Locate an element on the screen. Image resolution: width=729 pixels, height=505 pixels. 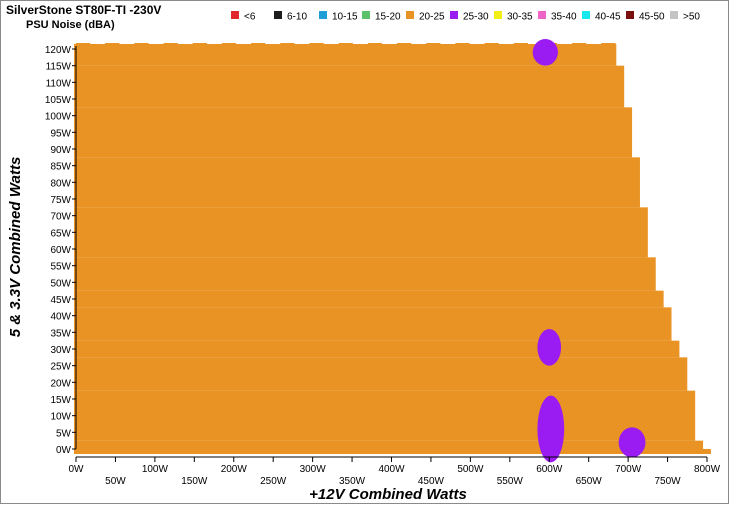
y-axis-label: 5 & 3.3V Combined Watts is located at coordinates (15, 247).